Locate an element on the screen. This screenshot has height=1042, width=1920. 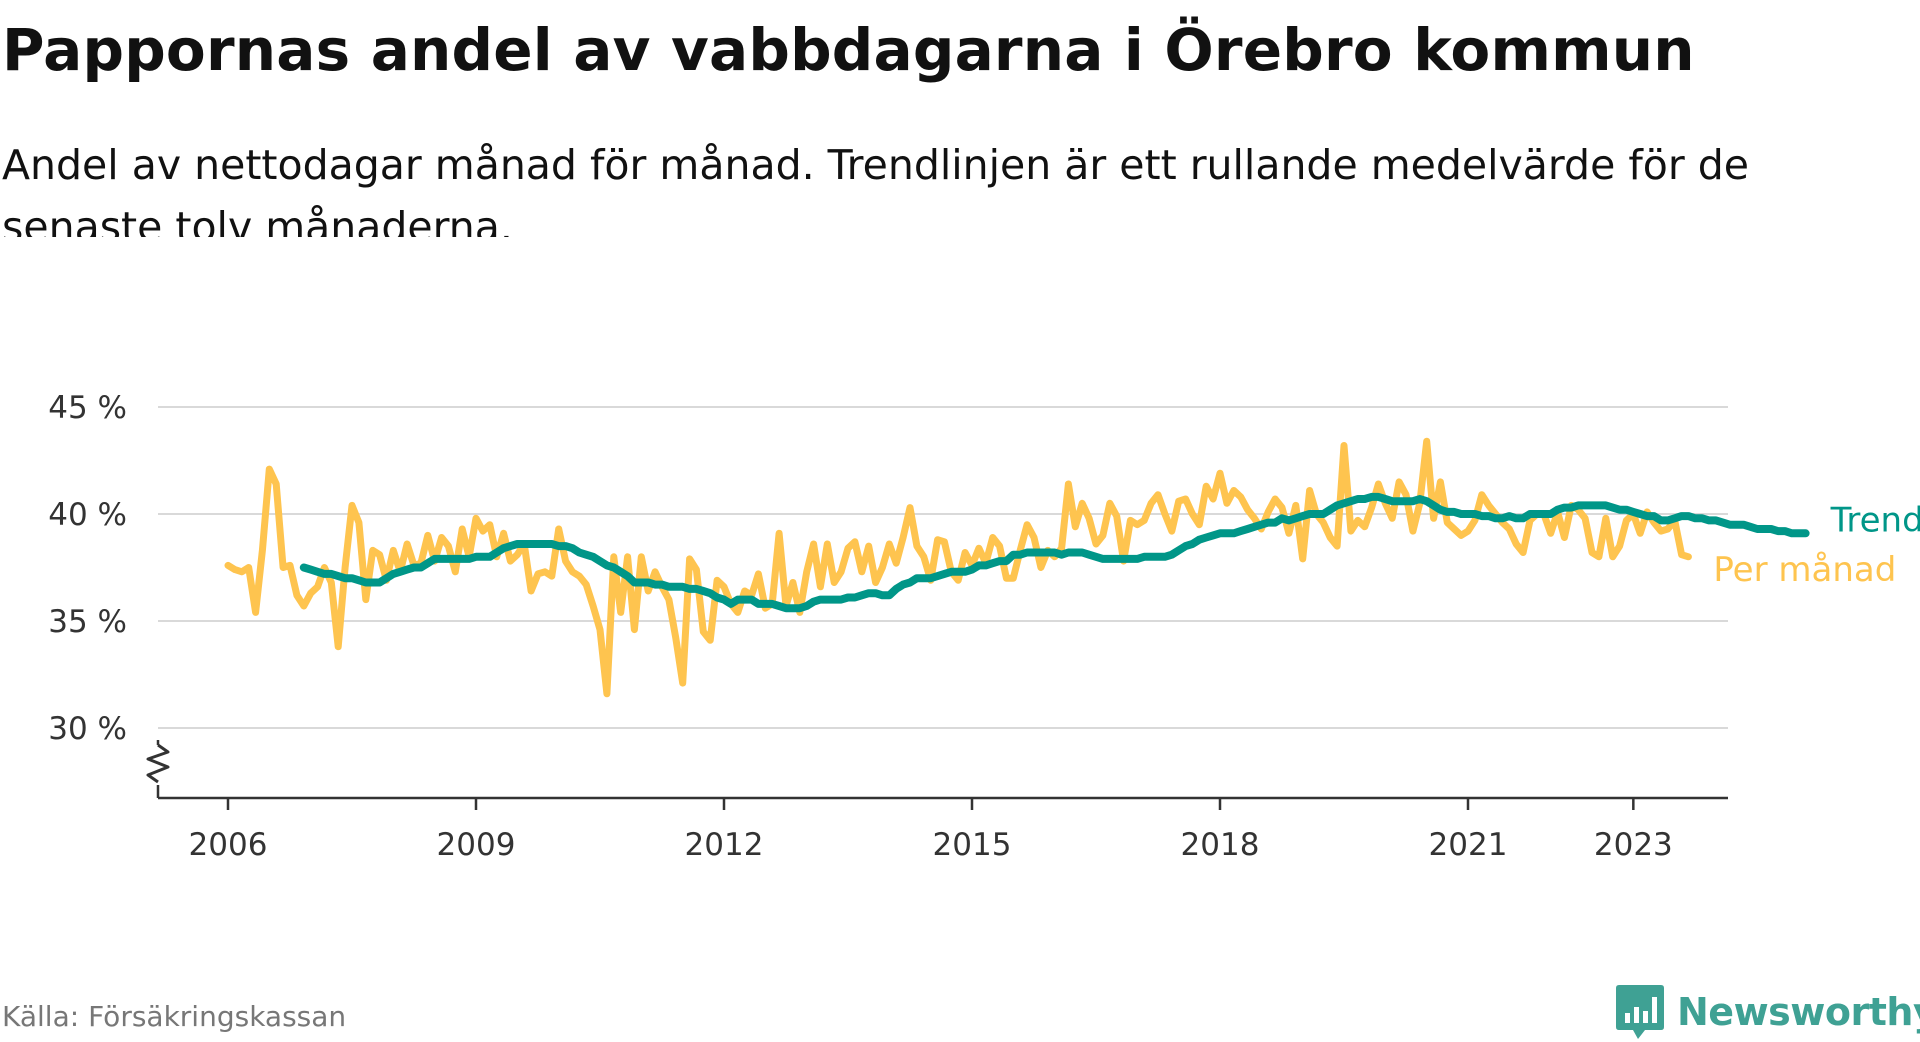
series-line-trend is located at coordinates (1054, 552).